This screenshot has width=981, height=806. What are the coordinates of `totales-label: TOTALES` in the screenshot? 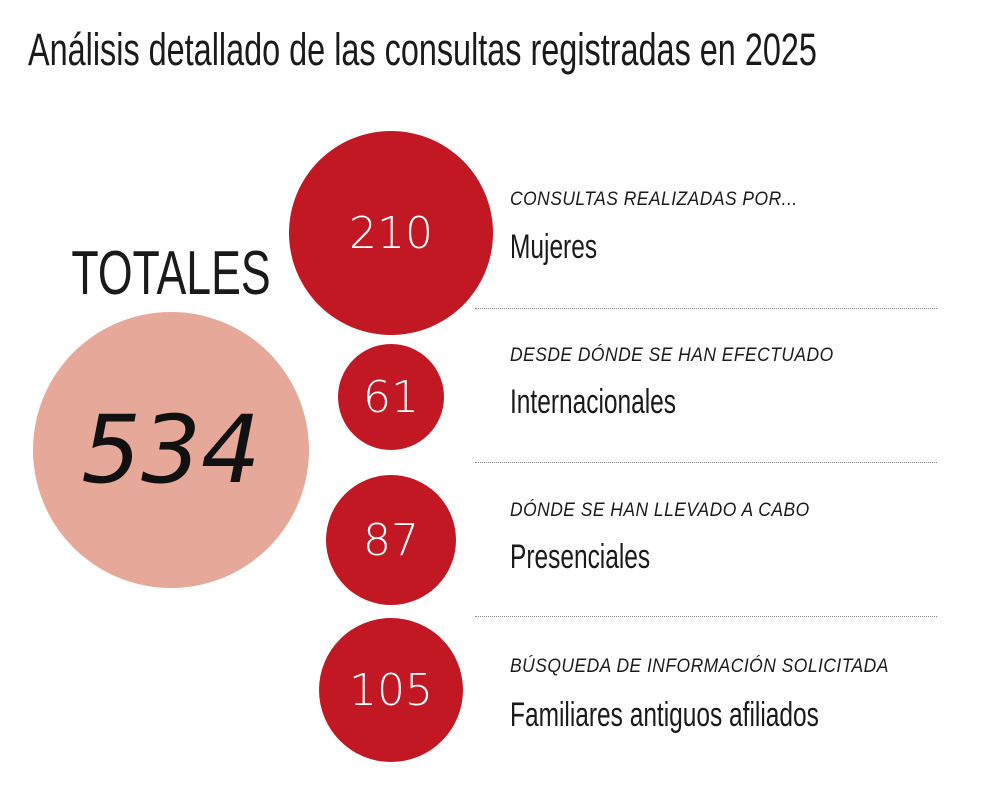 It's located at (171, 273).